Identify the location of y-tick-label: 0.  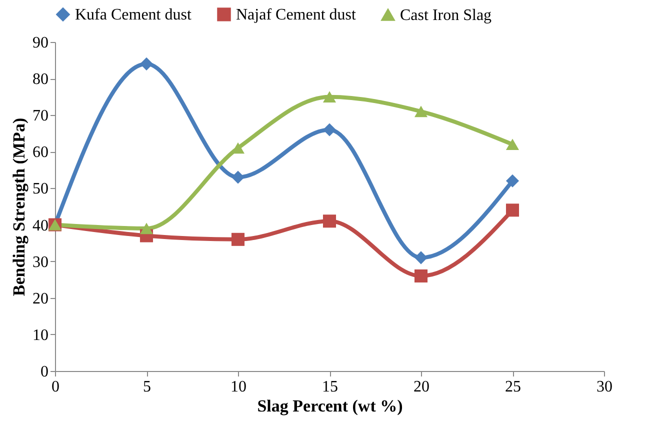
(44, 372).